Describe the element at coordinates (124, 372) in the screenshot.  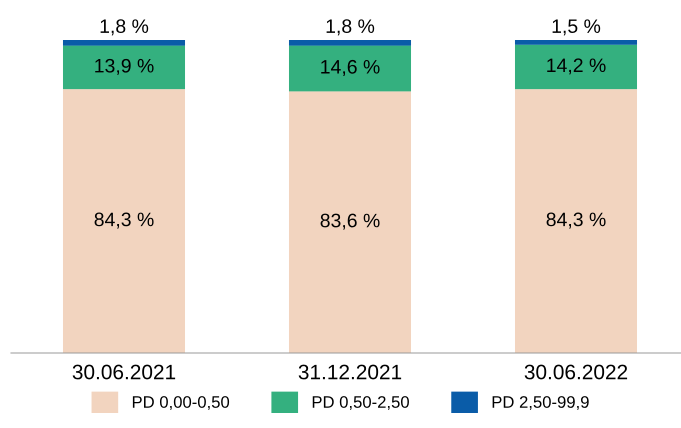
I see `x-tick-label: 30.06.2021` at that location.